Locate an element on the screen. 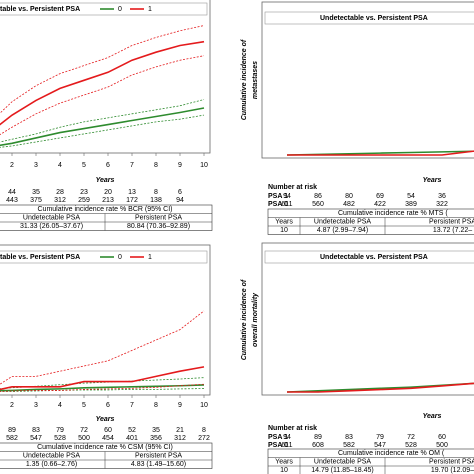  risk-count: 21 is located at coordinates (180, 430).